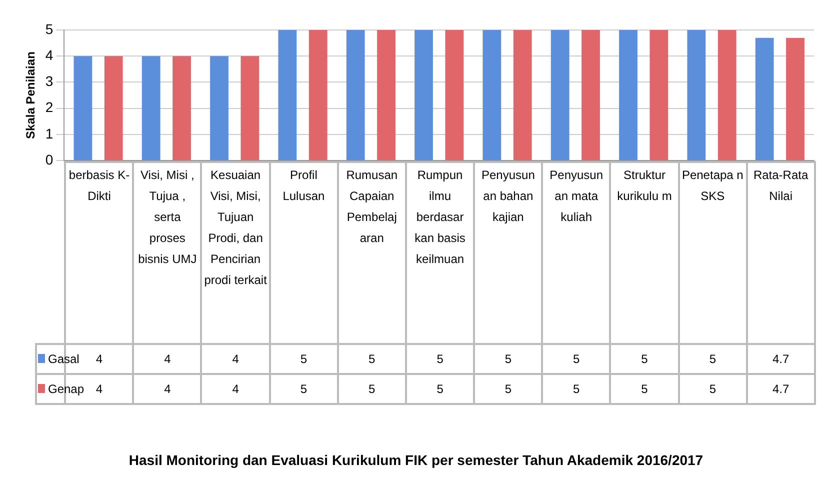 This screenshot has height=482, width=832. I want to click on x-tick-label: Penyusun an mata kuliah, so click(576, 253).